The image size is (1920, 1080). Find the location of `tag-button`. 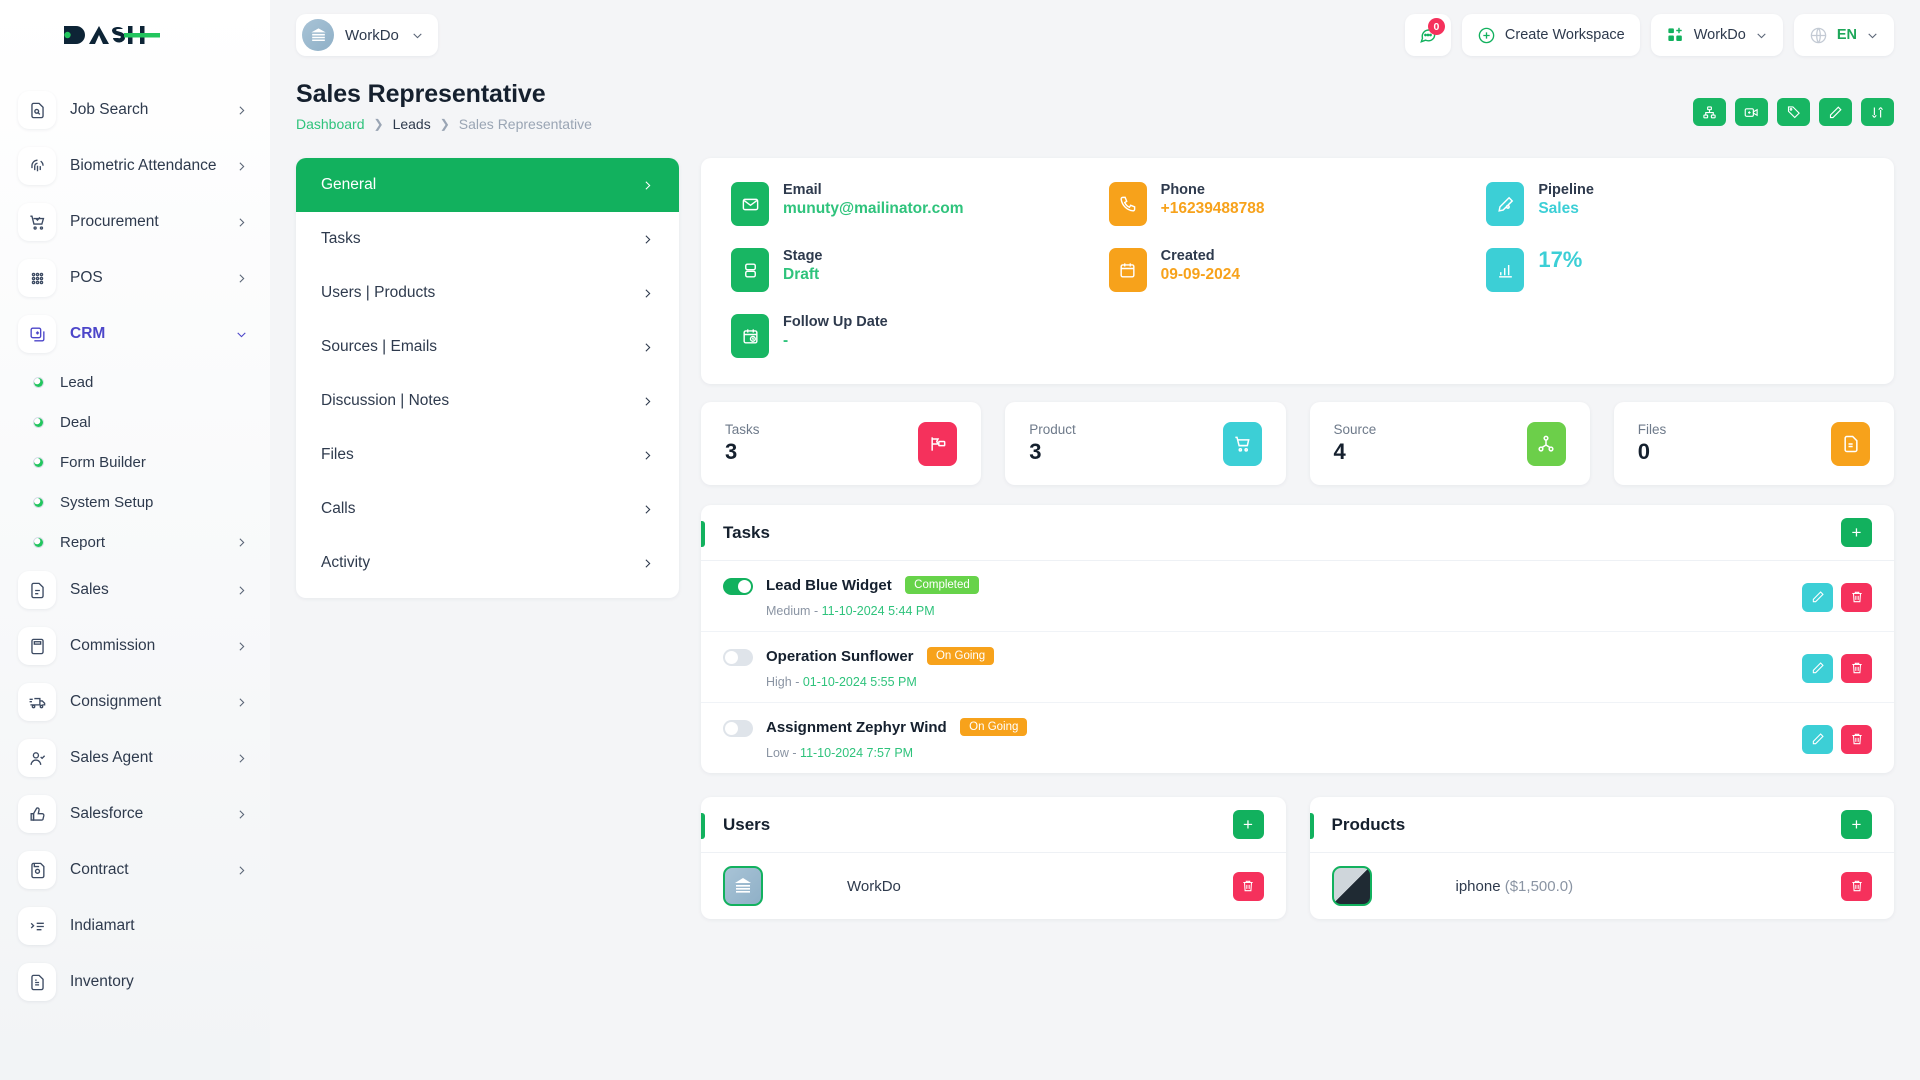

tag-button is located at coordinates (1793, 112).